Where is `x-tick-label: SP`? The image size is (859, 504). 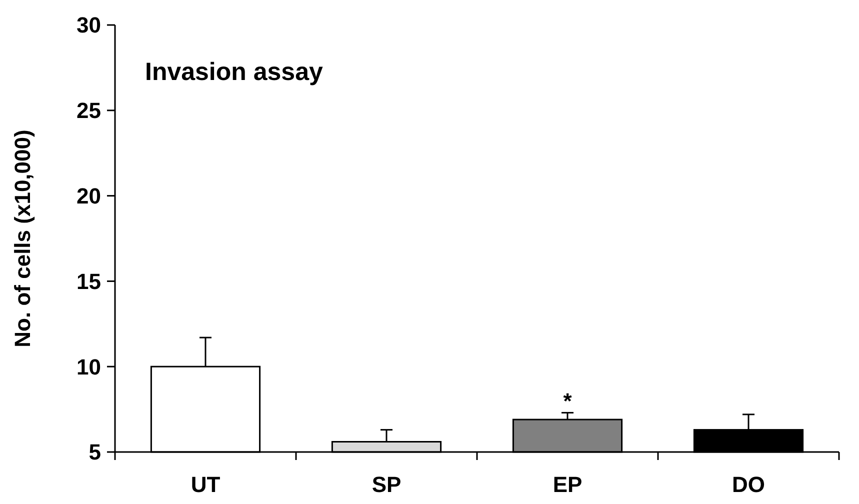
x-tick-label: SP is located at coordinates (387, 484).